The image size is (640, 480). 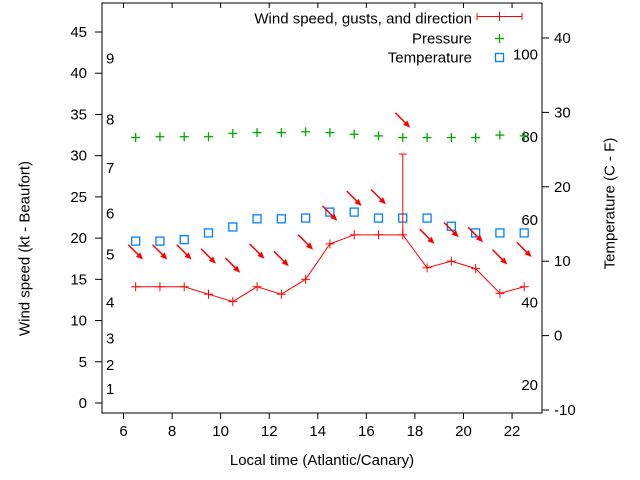 I want to click on x-tick-label: 16, so click(x=366, y=431).